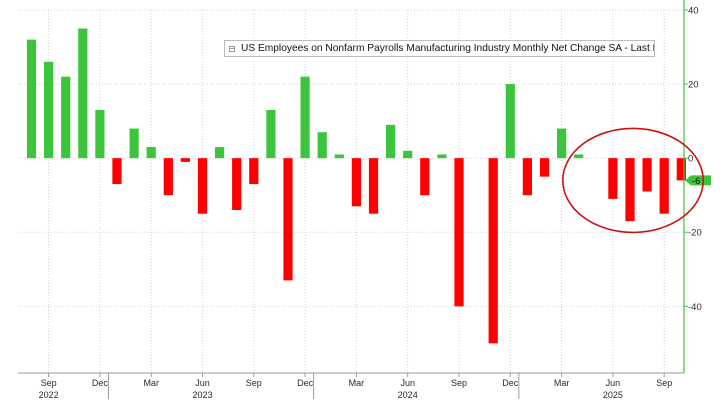  I want to click on y-tick-label: 0, so click(690, 159).